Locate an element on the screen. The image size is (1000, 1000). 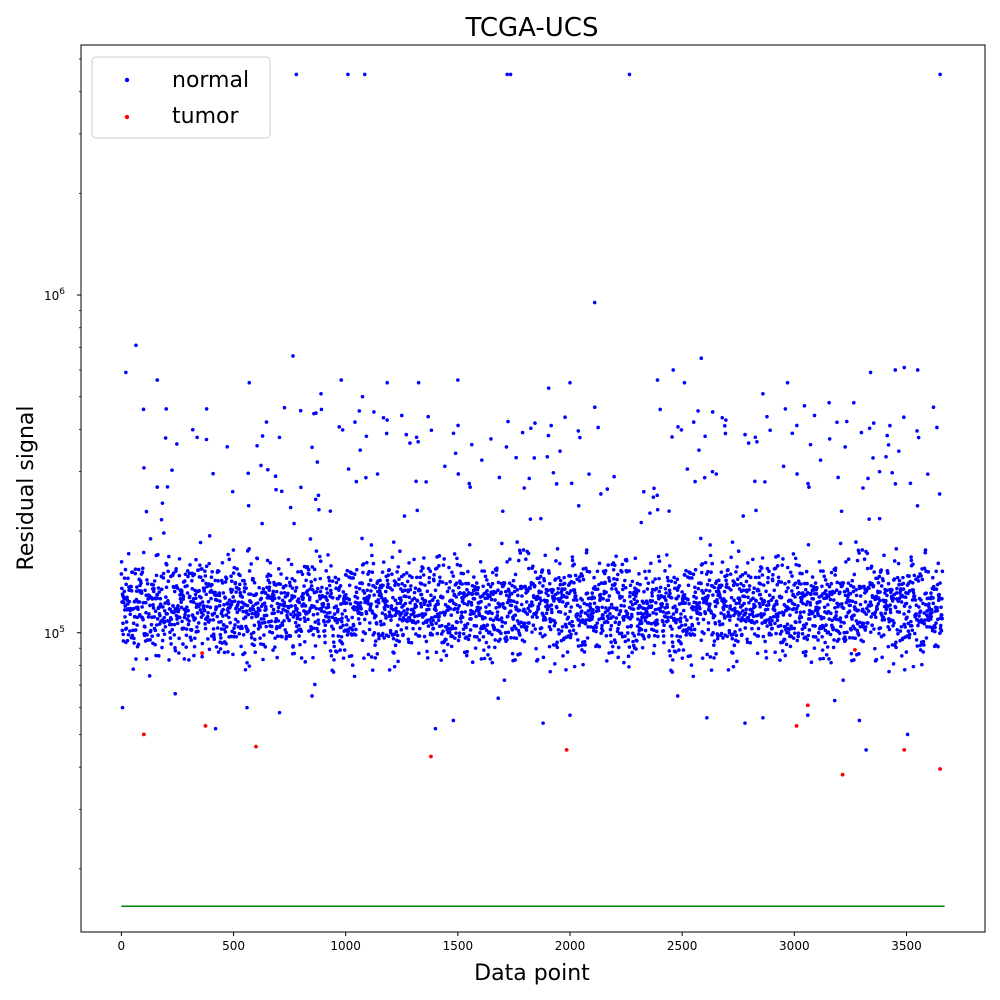
tumor-point is located at coordinates (940, 769).